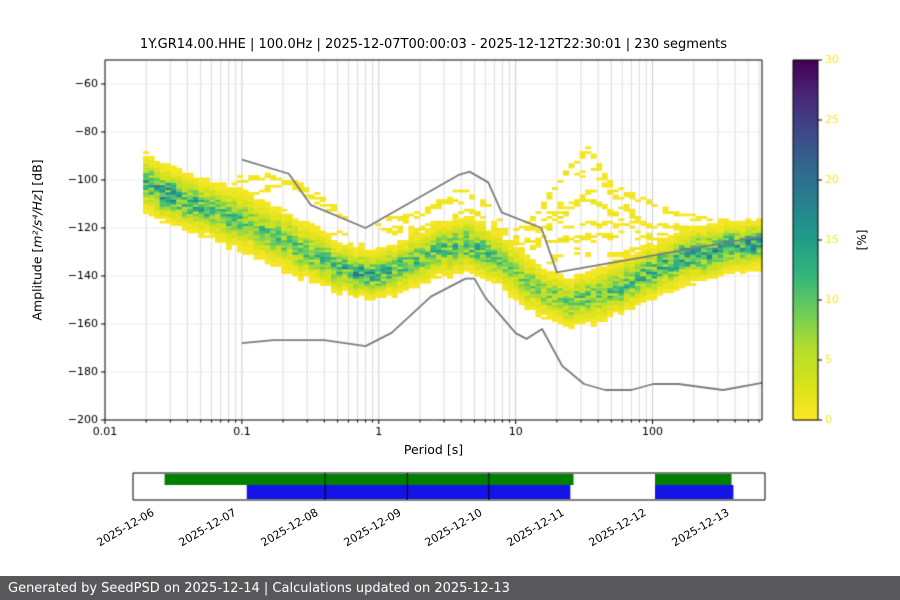 The width and height of the screenshot is (900, 600). Describe the element at coordinates (37, 284) in the screenshot. I see `y-axis-label-pre: Amplitude [` at that location.